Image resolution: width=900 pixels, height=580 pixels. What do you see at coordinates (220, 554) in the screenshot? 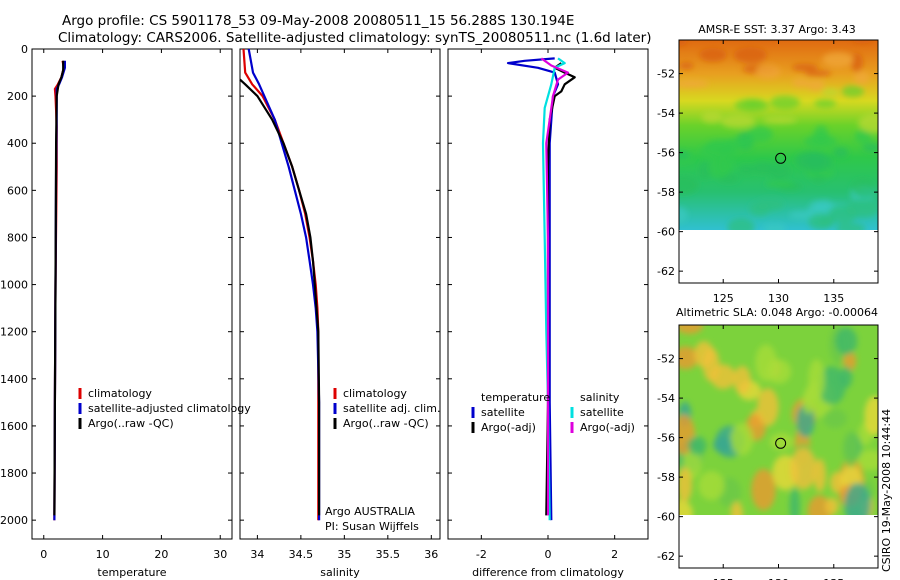
I see `x-tick-label: 30` at bounding box center [220, 554].